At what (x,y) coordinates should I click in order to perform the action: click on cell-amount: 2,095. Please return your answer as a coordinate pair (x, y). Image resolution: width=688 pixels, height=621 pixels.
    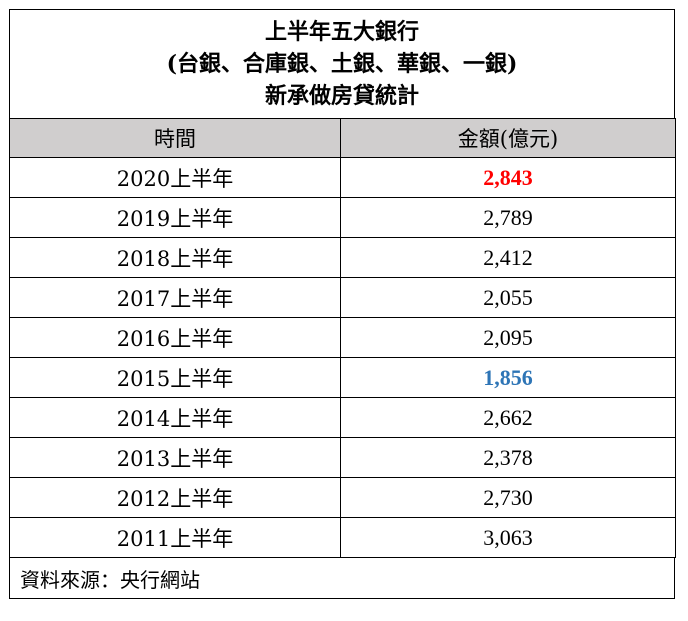
    Looking at the image, I should click on (508, 337).